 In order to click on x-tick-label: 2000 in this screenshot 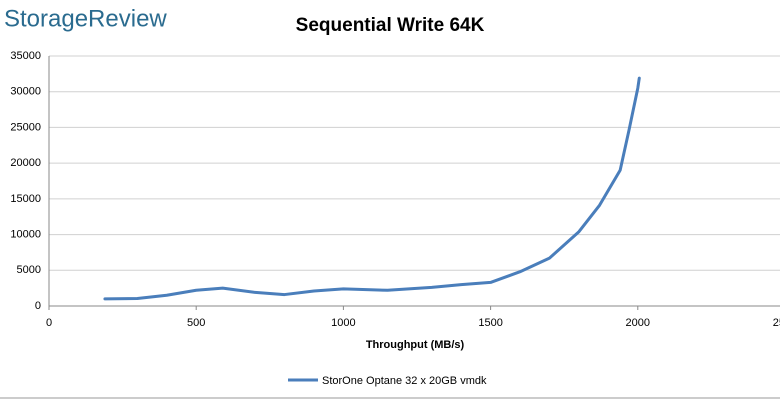, I will do `click(638, 323)`.